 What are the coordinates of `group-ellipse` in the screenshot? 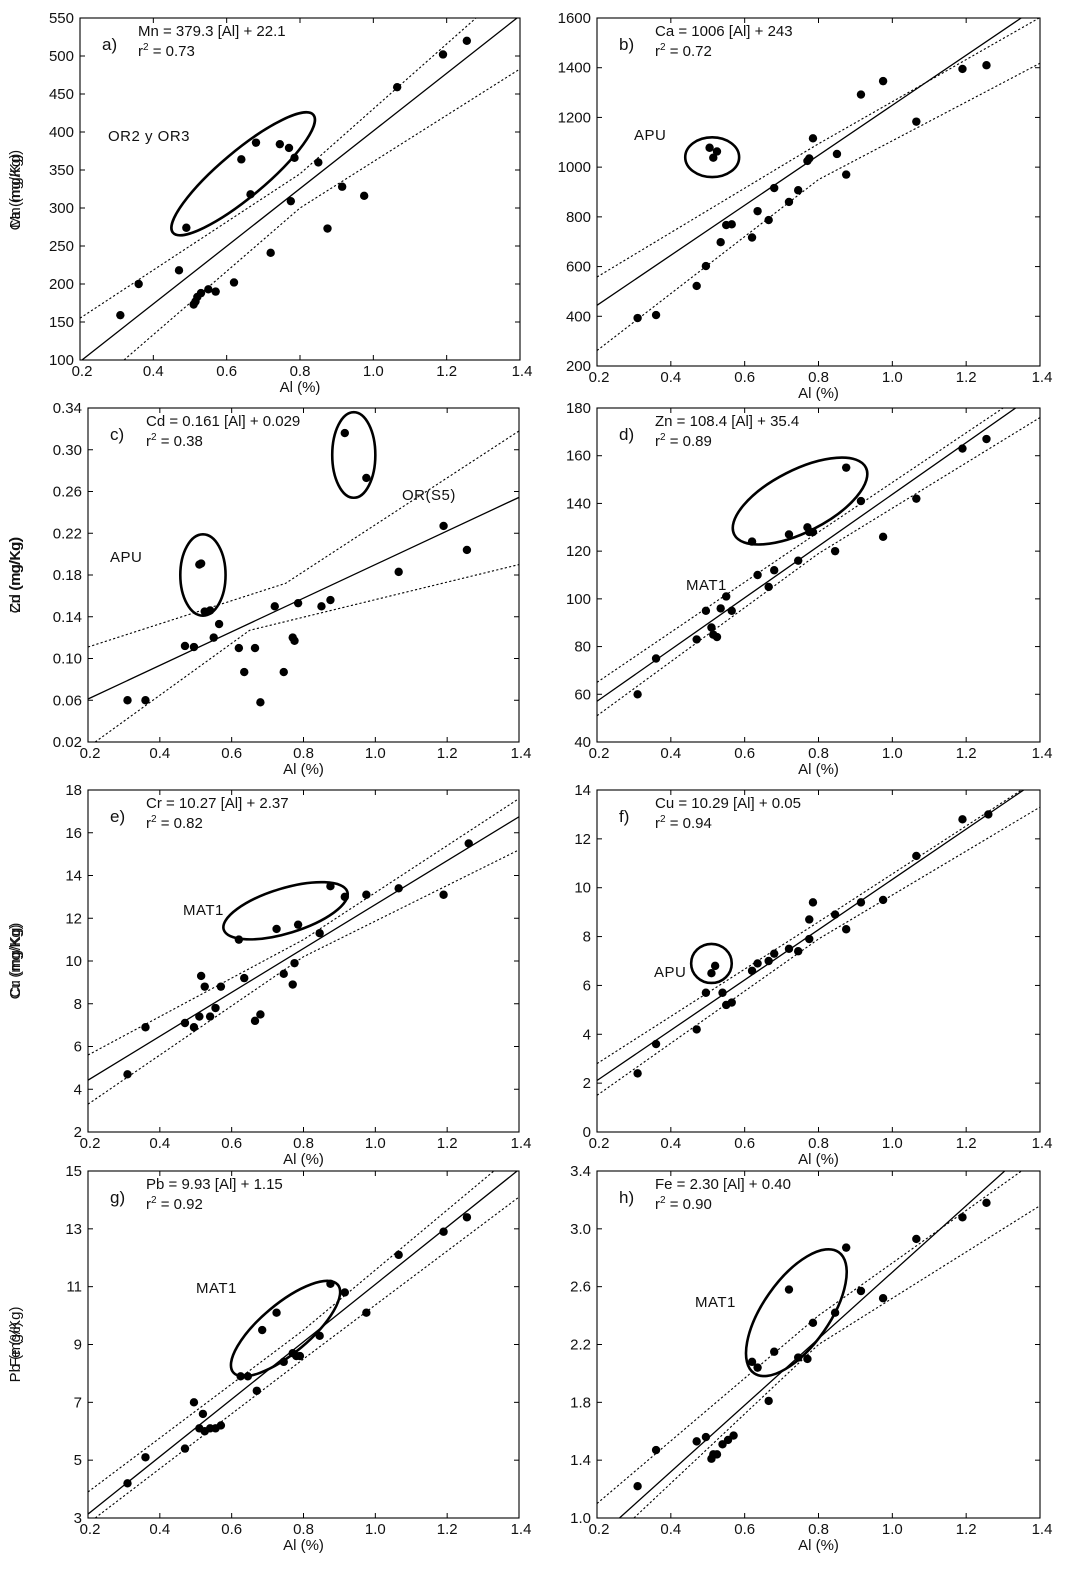 It's located at (285, 1328).